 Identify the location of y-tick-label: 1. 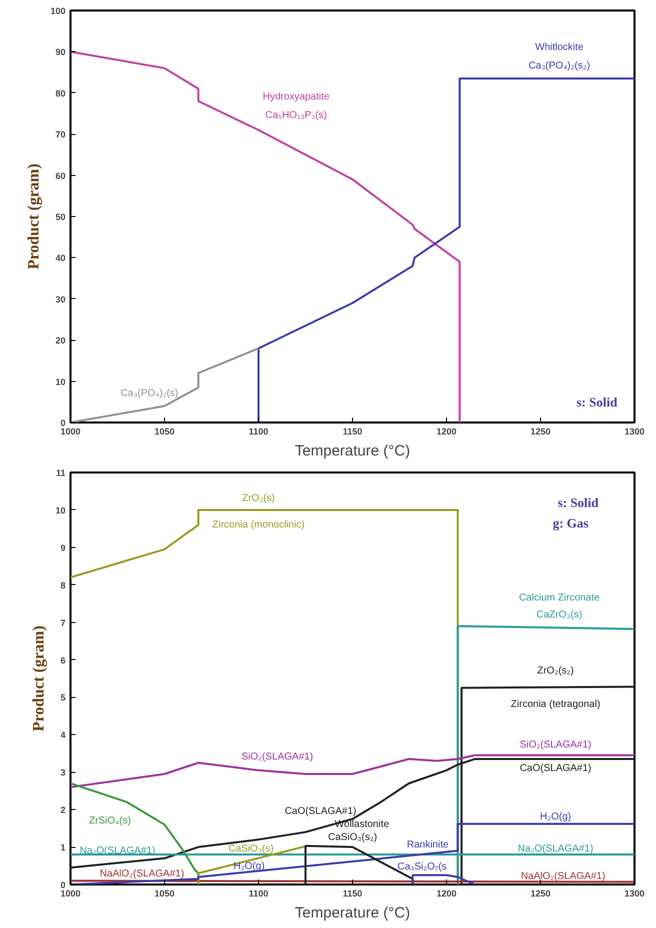
(63, 847).